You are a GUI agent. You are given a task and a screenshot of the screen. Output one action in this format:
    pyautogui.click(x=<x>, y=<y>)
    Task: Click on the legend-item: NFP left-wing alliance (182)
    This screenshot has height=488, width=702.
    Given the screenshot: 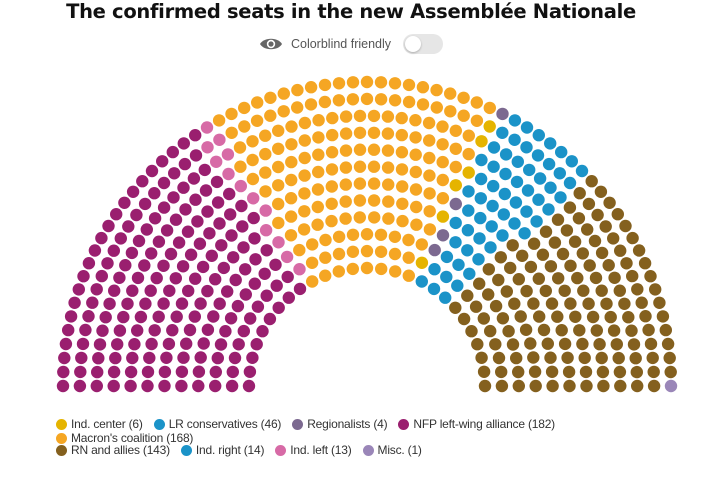 What is the action you would take?
    pyautogui.click(x=476, y=424)
    